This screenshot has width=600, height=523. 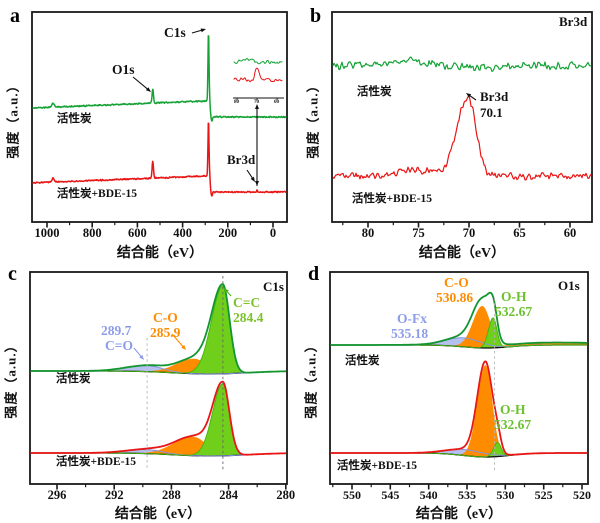 I want to click on tick-label: 280, so click(x=286, y=495).